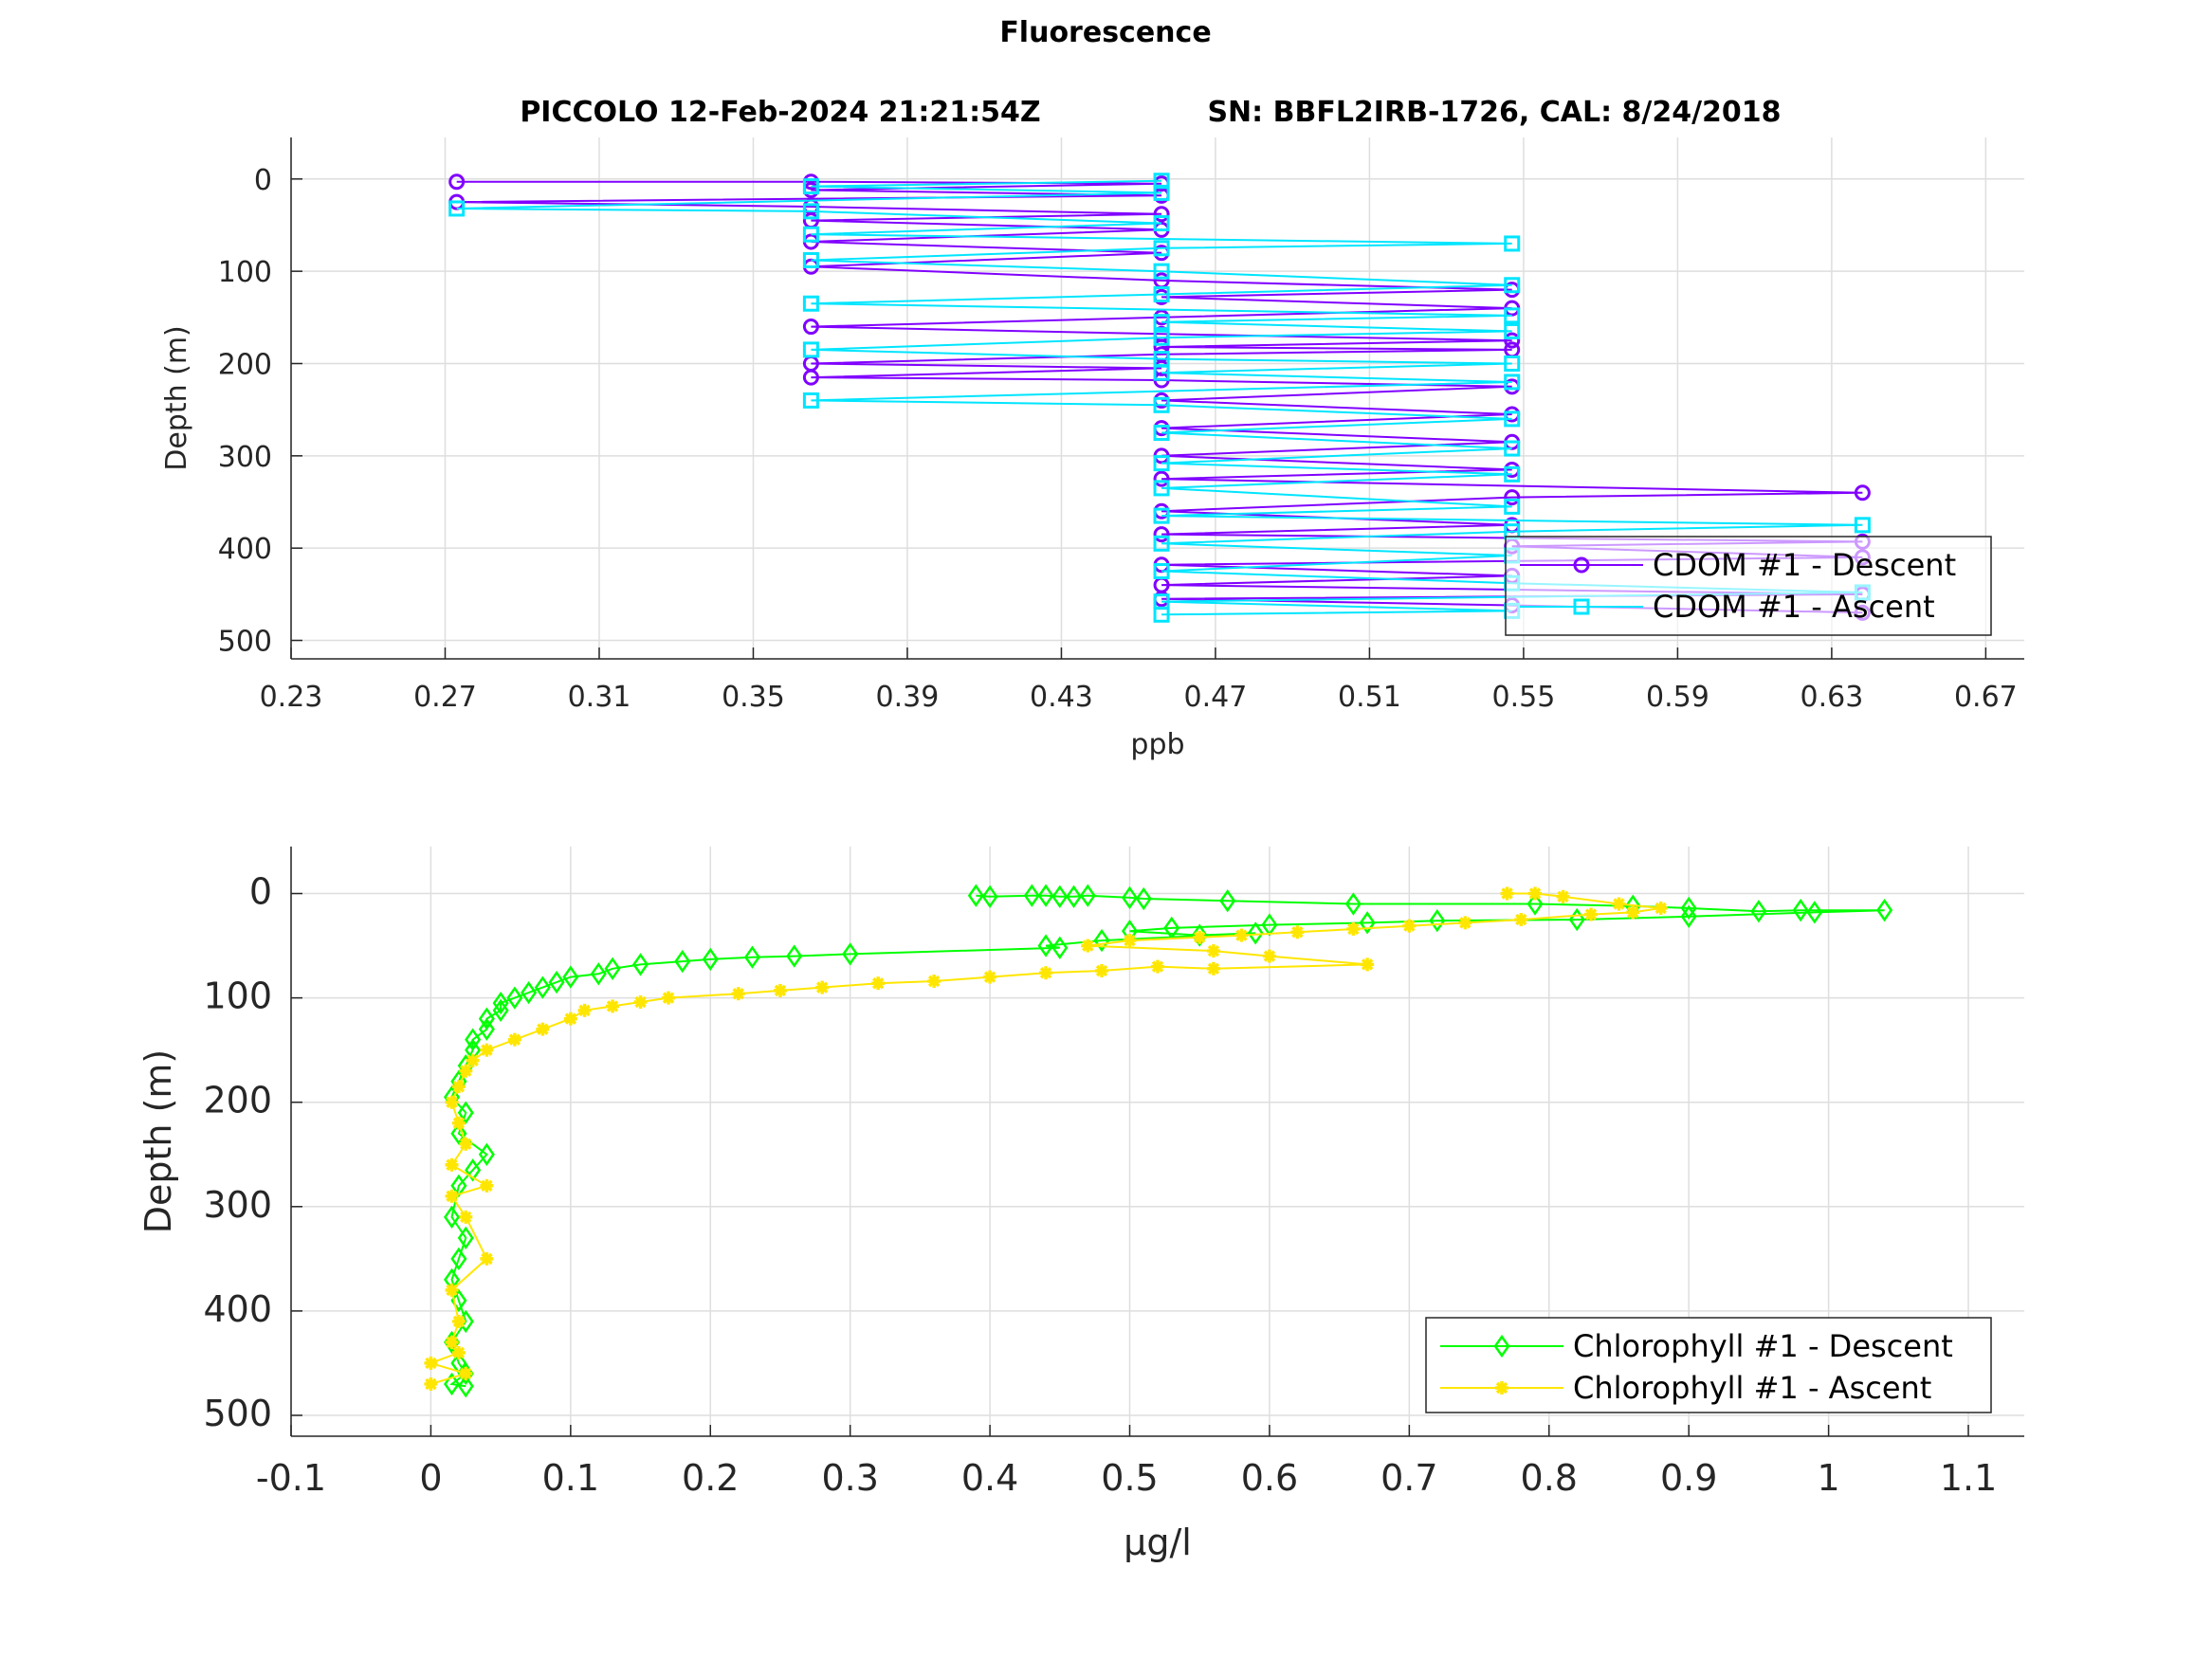 Image resolution: width=2212 pixels, height=1659 pixels. I want to click on x-tick-label: 0.39, so click(908, 697).